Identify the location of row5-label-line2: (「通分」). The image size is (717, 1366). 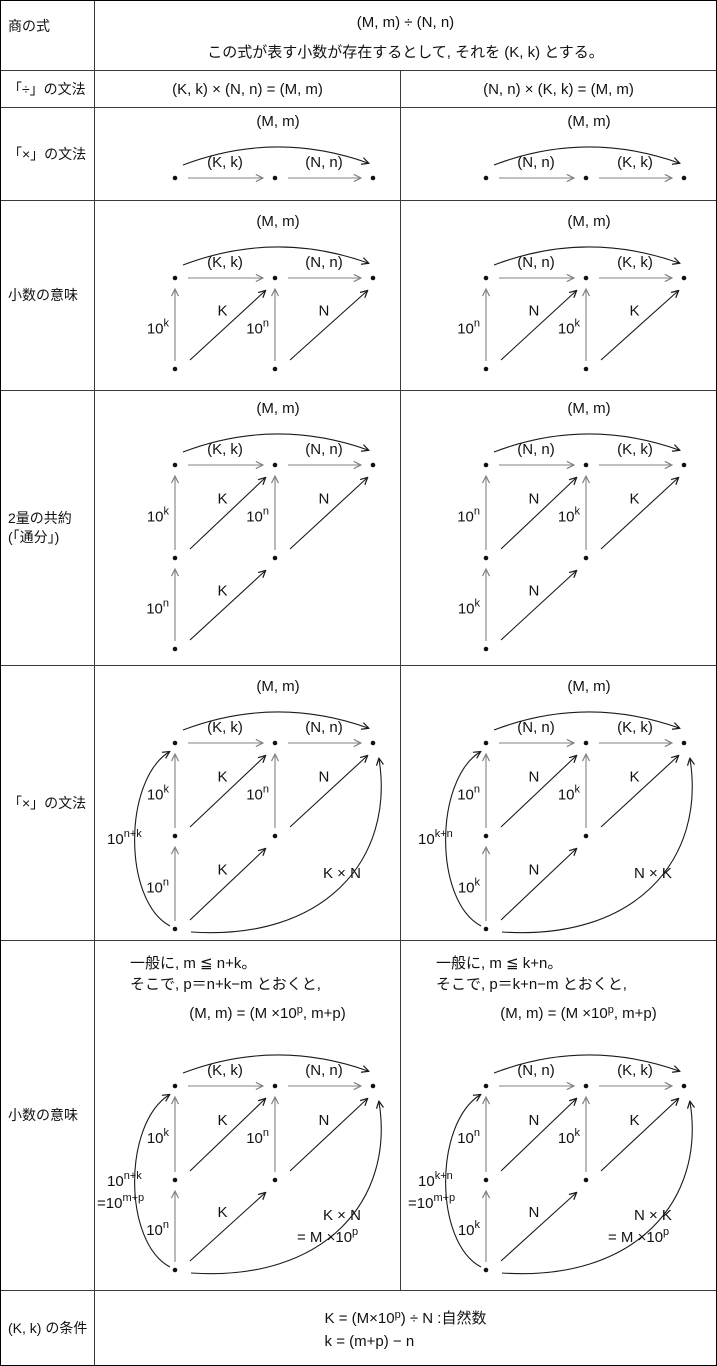
(34, 537).